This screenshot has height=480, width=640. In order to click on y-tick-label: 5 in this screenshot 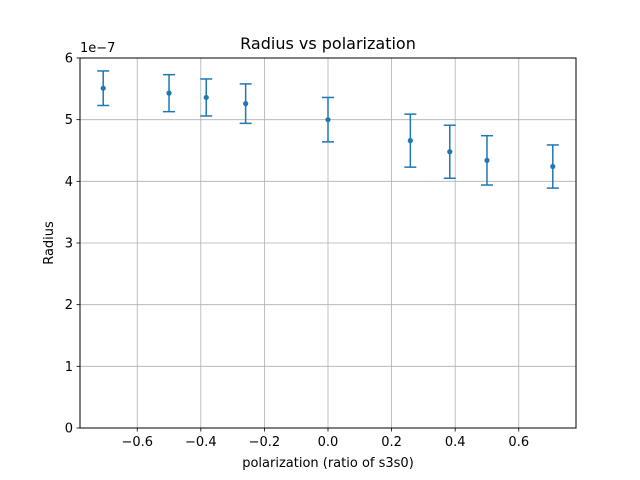, I will do `click(69, 120)`.